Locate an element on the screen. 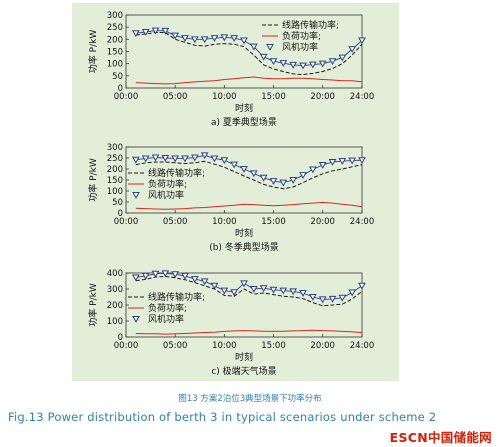 This screenshot has width=500, height=447. x-axis-label: 时刻 is located at coordinates (244, 233).